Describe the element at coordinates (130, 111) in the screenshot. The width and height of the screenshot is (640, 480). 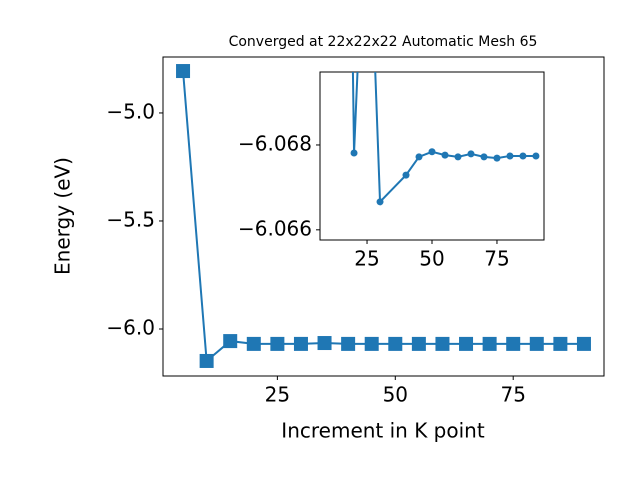
I see `y-tick-label: −5.0` at that location.